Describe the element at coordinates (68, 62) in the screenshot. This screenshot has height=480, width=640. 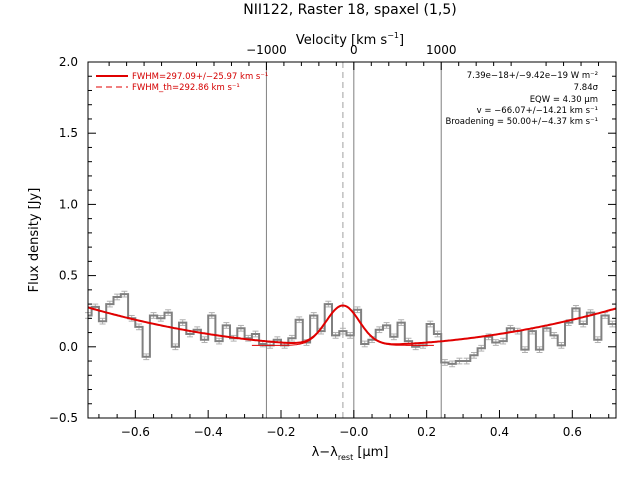
I see `y-tick-label: 2.0` at that location.